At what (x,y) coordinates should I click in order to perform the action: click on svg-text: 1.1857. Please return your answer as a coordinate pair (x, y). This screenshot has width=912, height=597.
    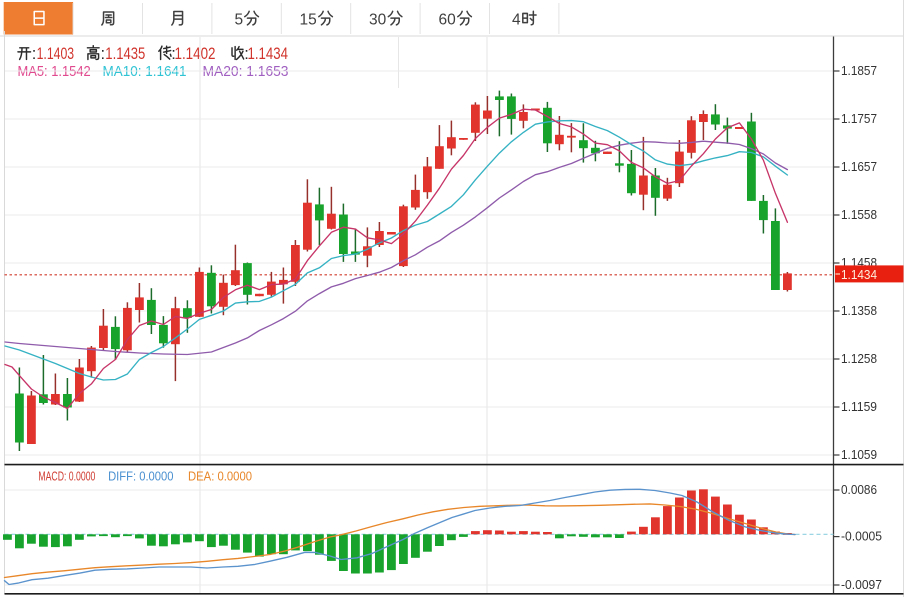
    Looking at the image, I should click on (859, 70).